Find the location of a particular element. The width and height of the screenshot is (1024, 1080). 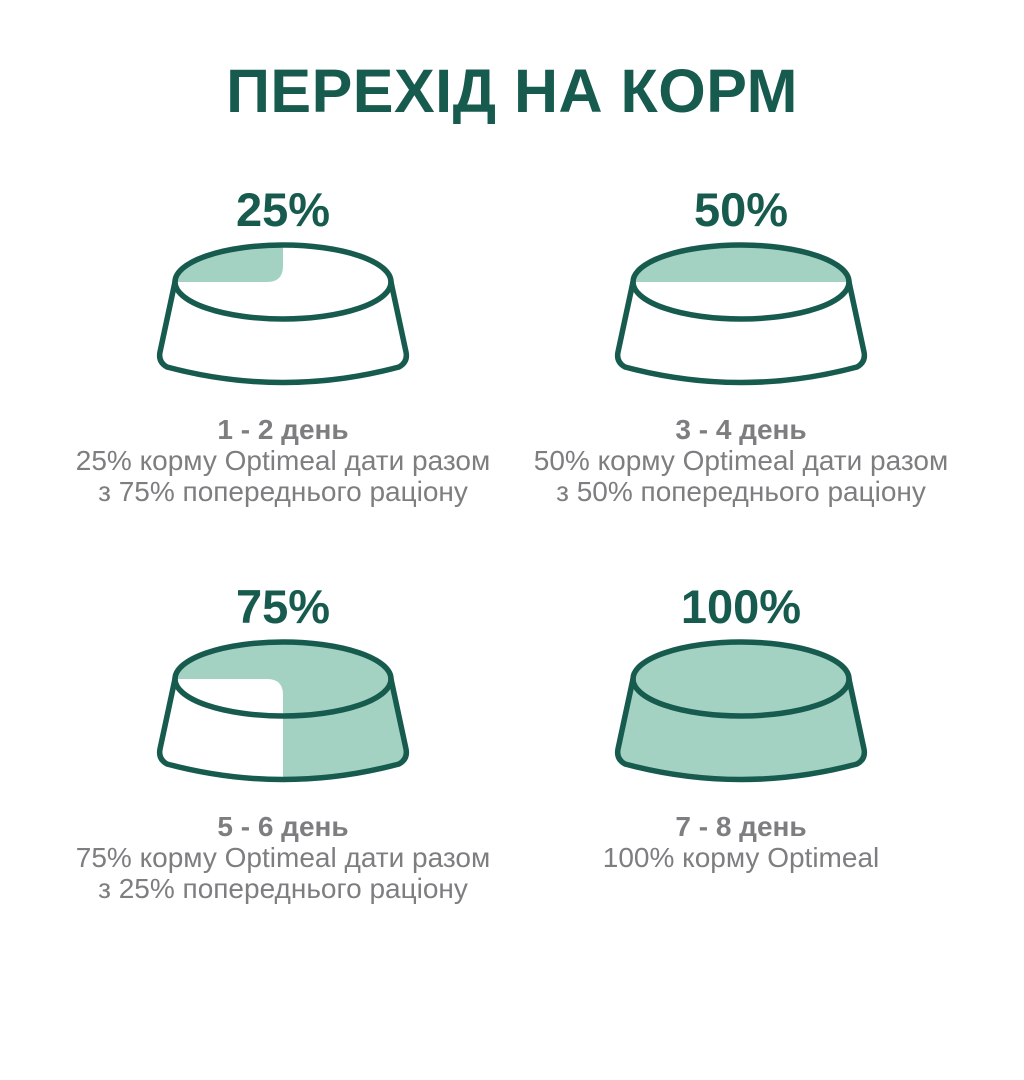

step-2-caption-line-1: 50% корму Optimeal дати разом is located at coordinates (741, 460).